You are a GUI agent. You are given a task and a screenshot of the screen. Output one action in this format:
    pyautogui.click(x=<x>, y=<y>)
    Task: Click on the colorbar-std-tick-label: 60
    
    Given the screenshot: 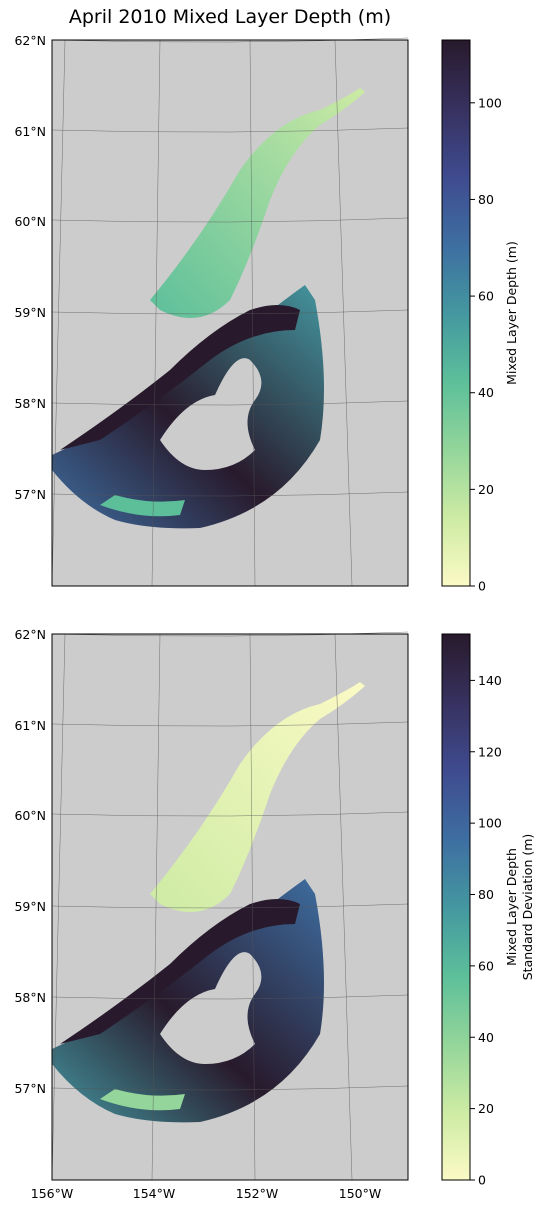 What is the action you would take?
    pyautogui.click(x=486, y=965)
    